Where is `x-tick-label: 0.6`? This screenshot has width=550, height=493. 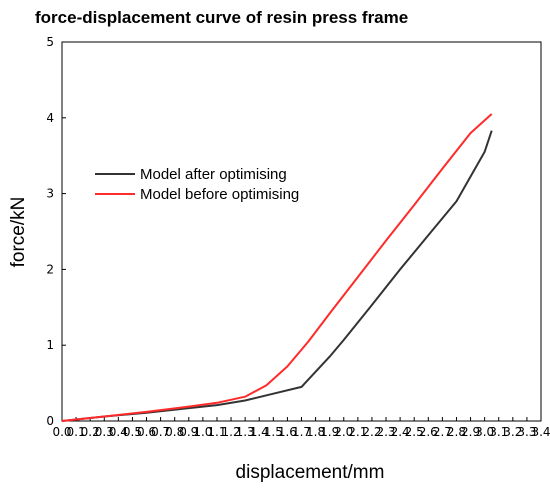
x-tick-label: 0.6 is located at coordinates (146, 432).